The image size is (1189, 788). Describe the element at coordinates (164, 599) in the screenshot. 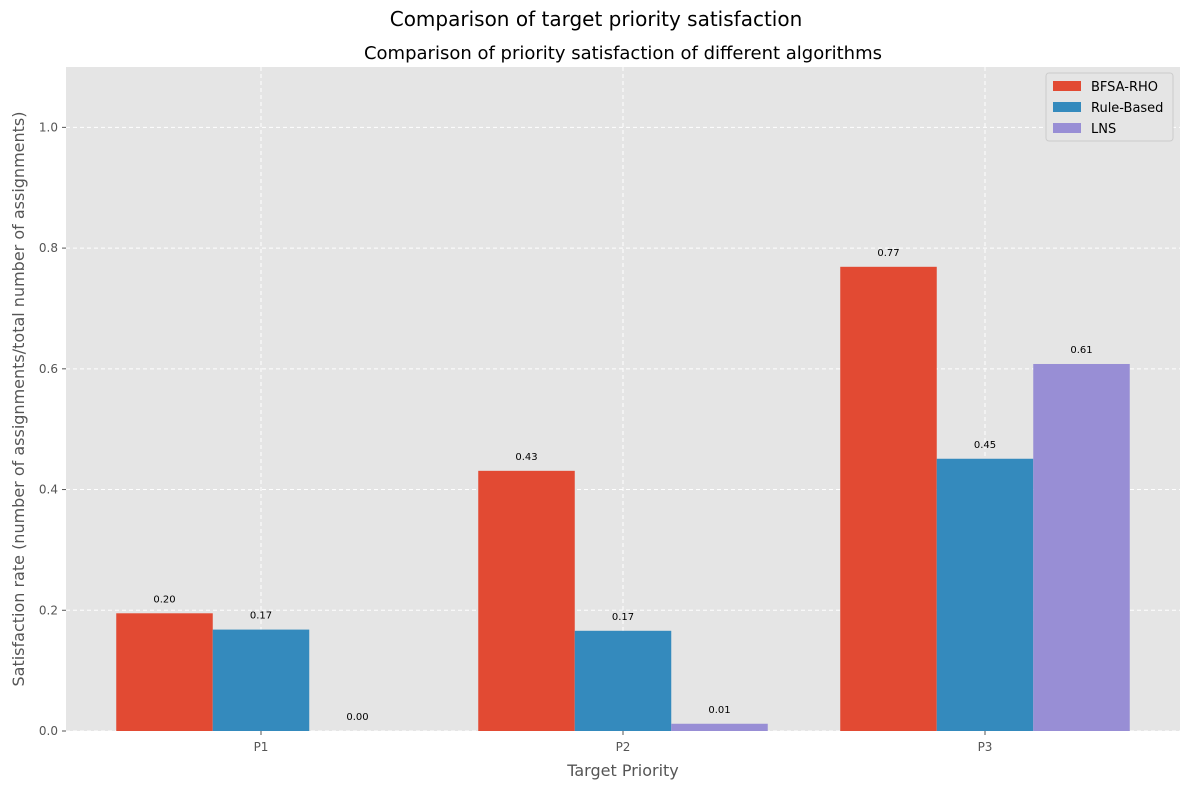

I see `data-label: 0.20` at that location.